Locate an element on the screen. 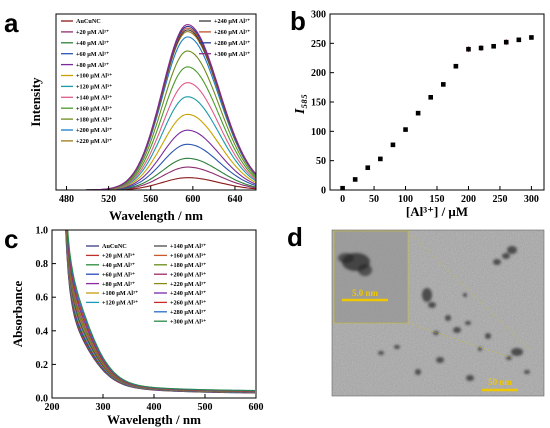  a-x-tick-label-2: 560 is located at coordinates (150, 199).